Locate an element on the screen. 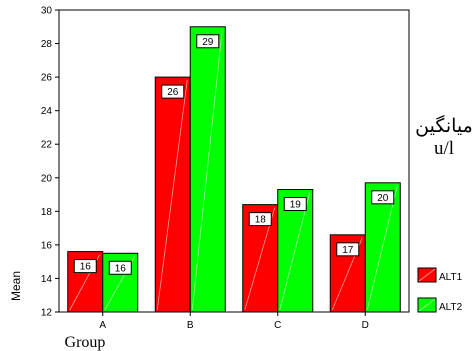 The image size is (476, 351). side-annotation-line-2: u/l is located at coordinates (444, 148).